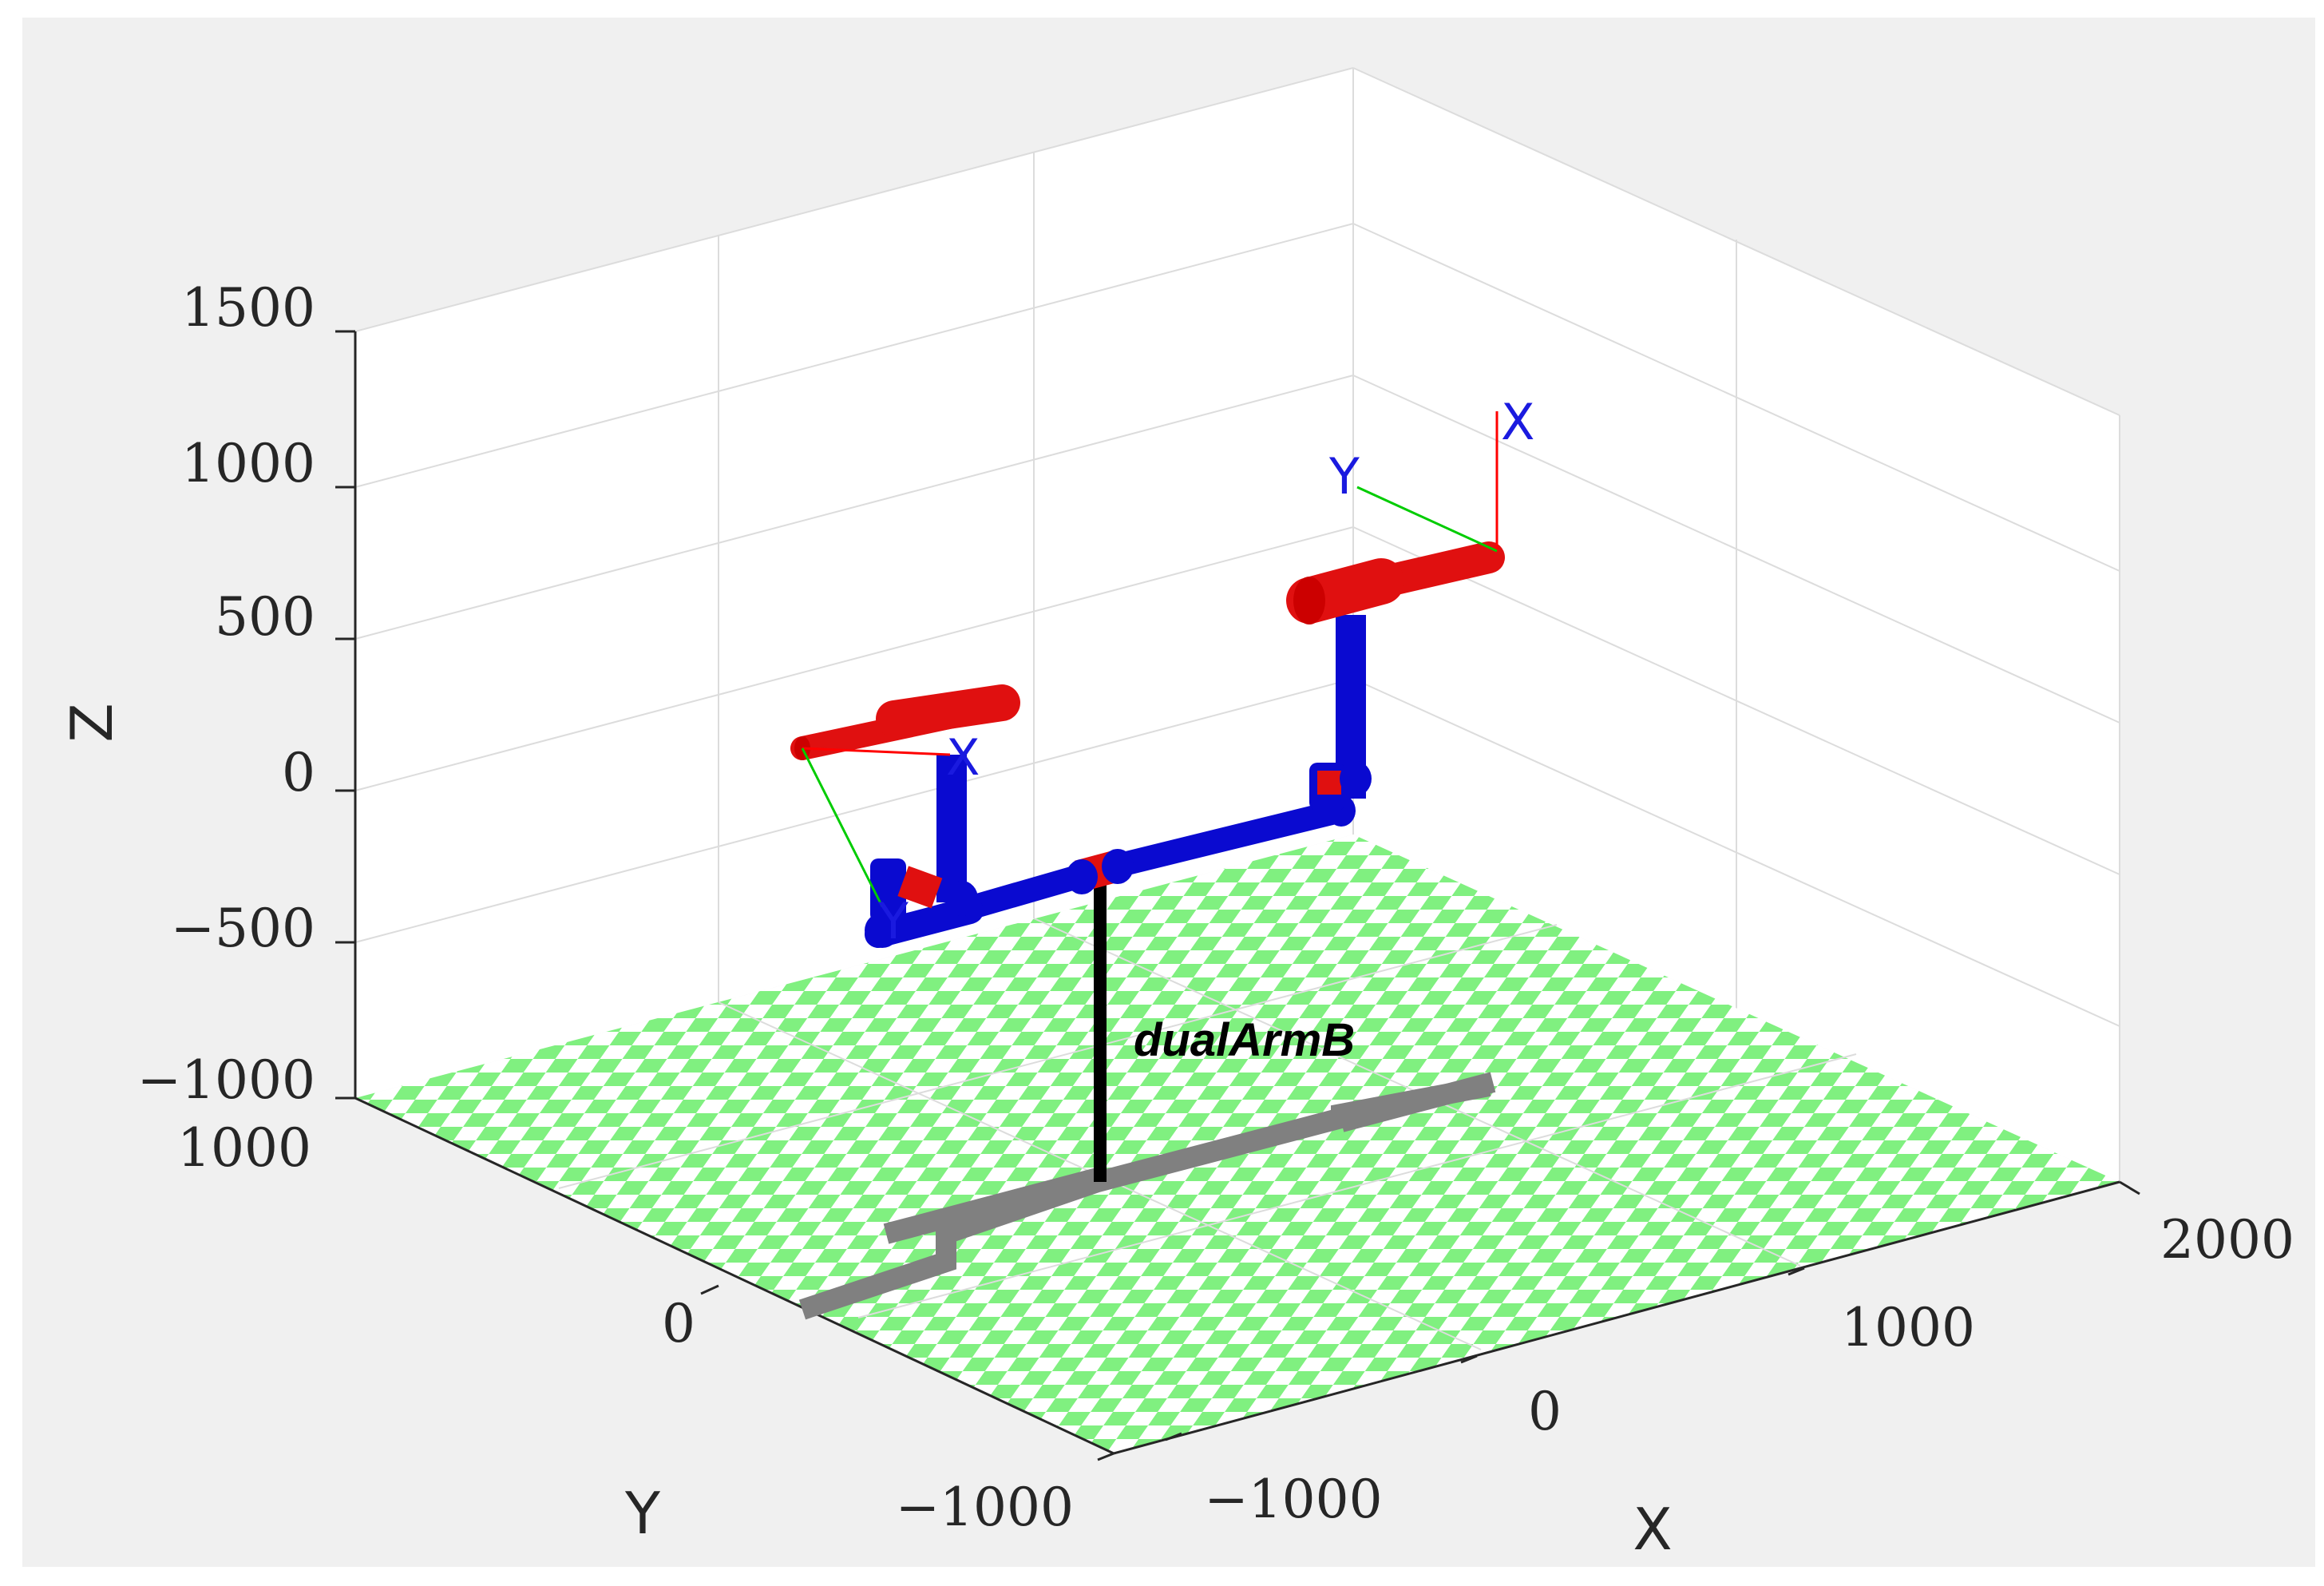 Image resolution: width=2324 pixels, height=1586 pixels. What do you see at coordinates (1652, 1530) in the screenshot?
I see `x-axis-title: X` at bounding box center [1652, 1530].